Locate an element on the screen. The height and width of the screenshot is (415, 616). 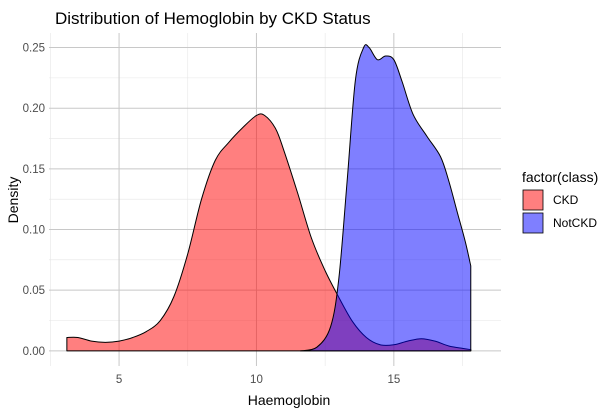
legend-key-notckd is located at coordinates (533, 223).